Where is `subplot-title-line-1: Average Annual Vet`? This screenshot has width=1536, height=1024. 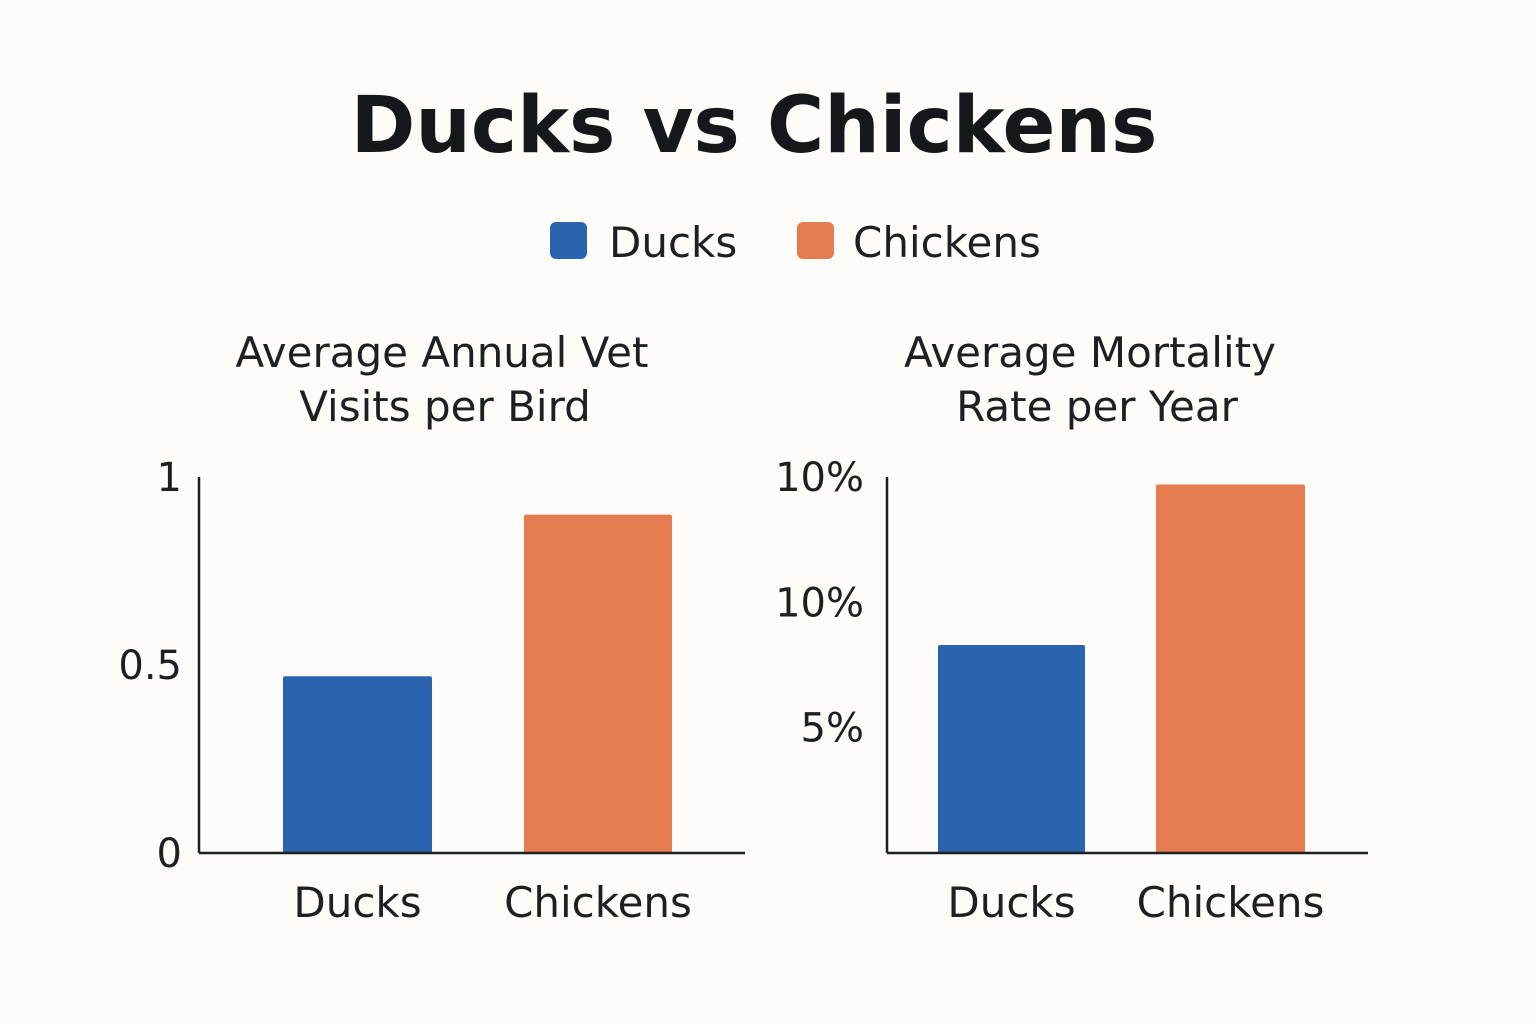 subplot-title-line-1: Average Annual Vet is located at coordinates (442, 352).